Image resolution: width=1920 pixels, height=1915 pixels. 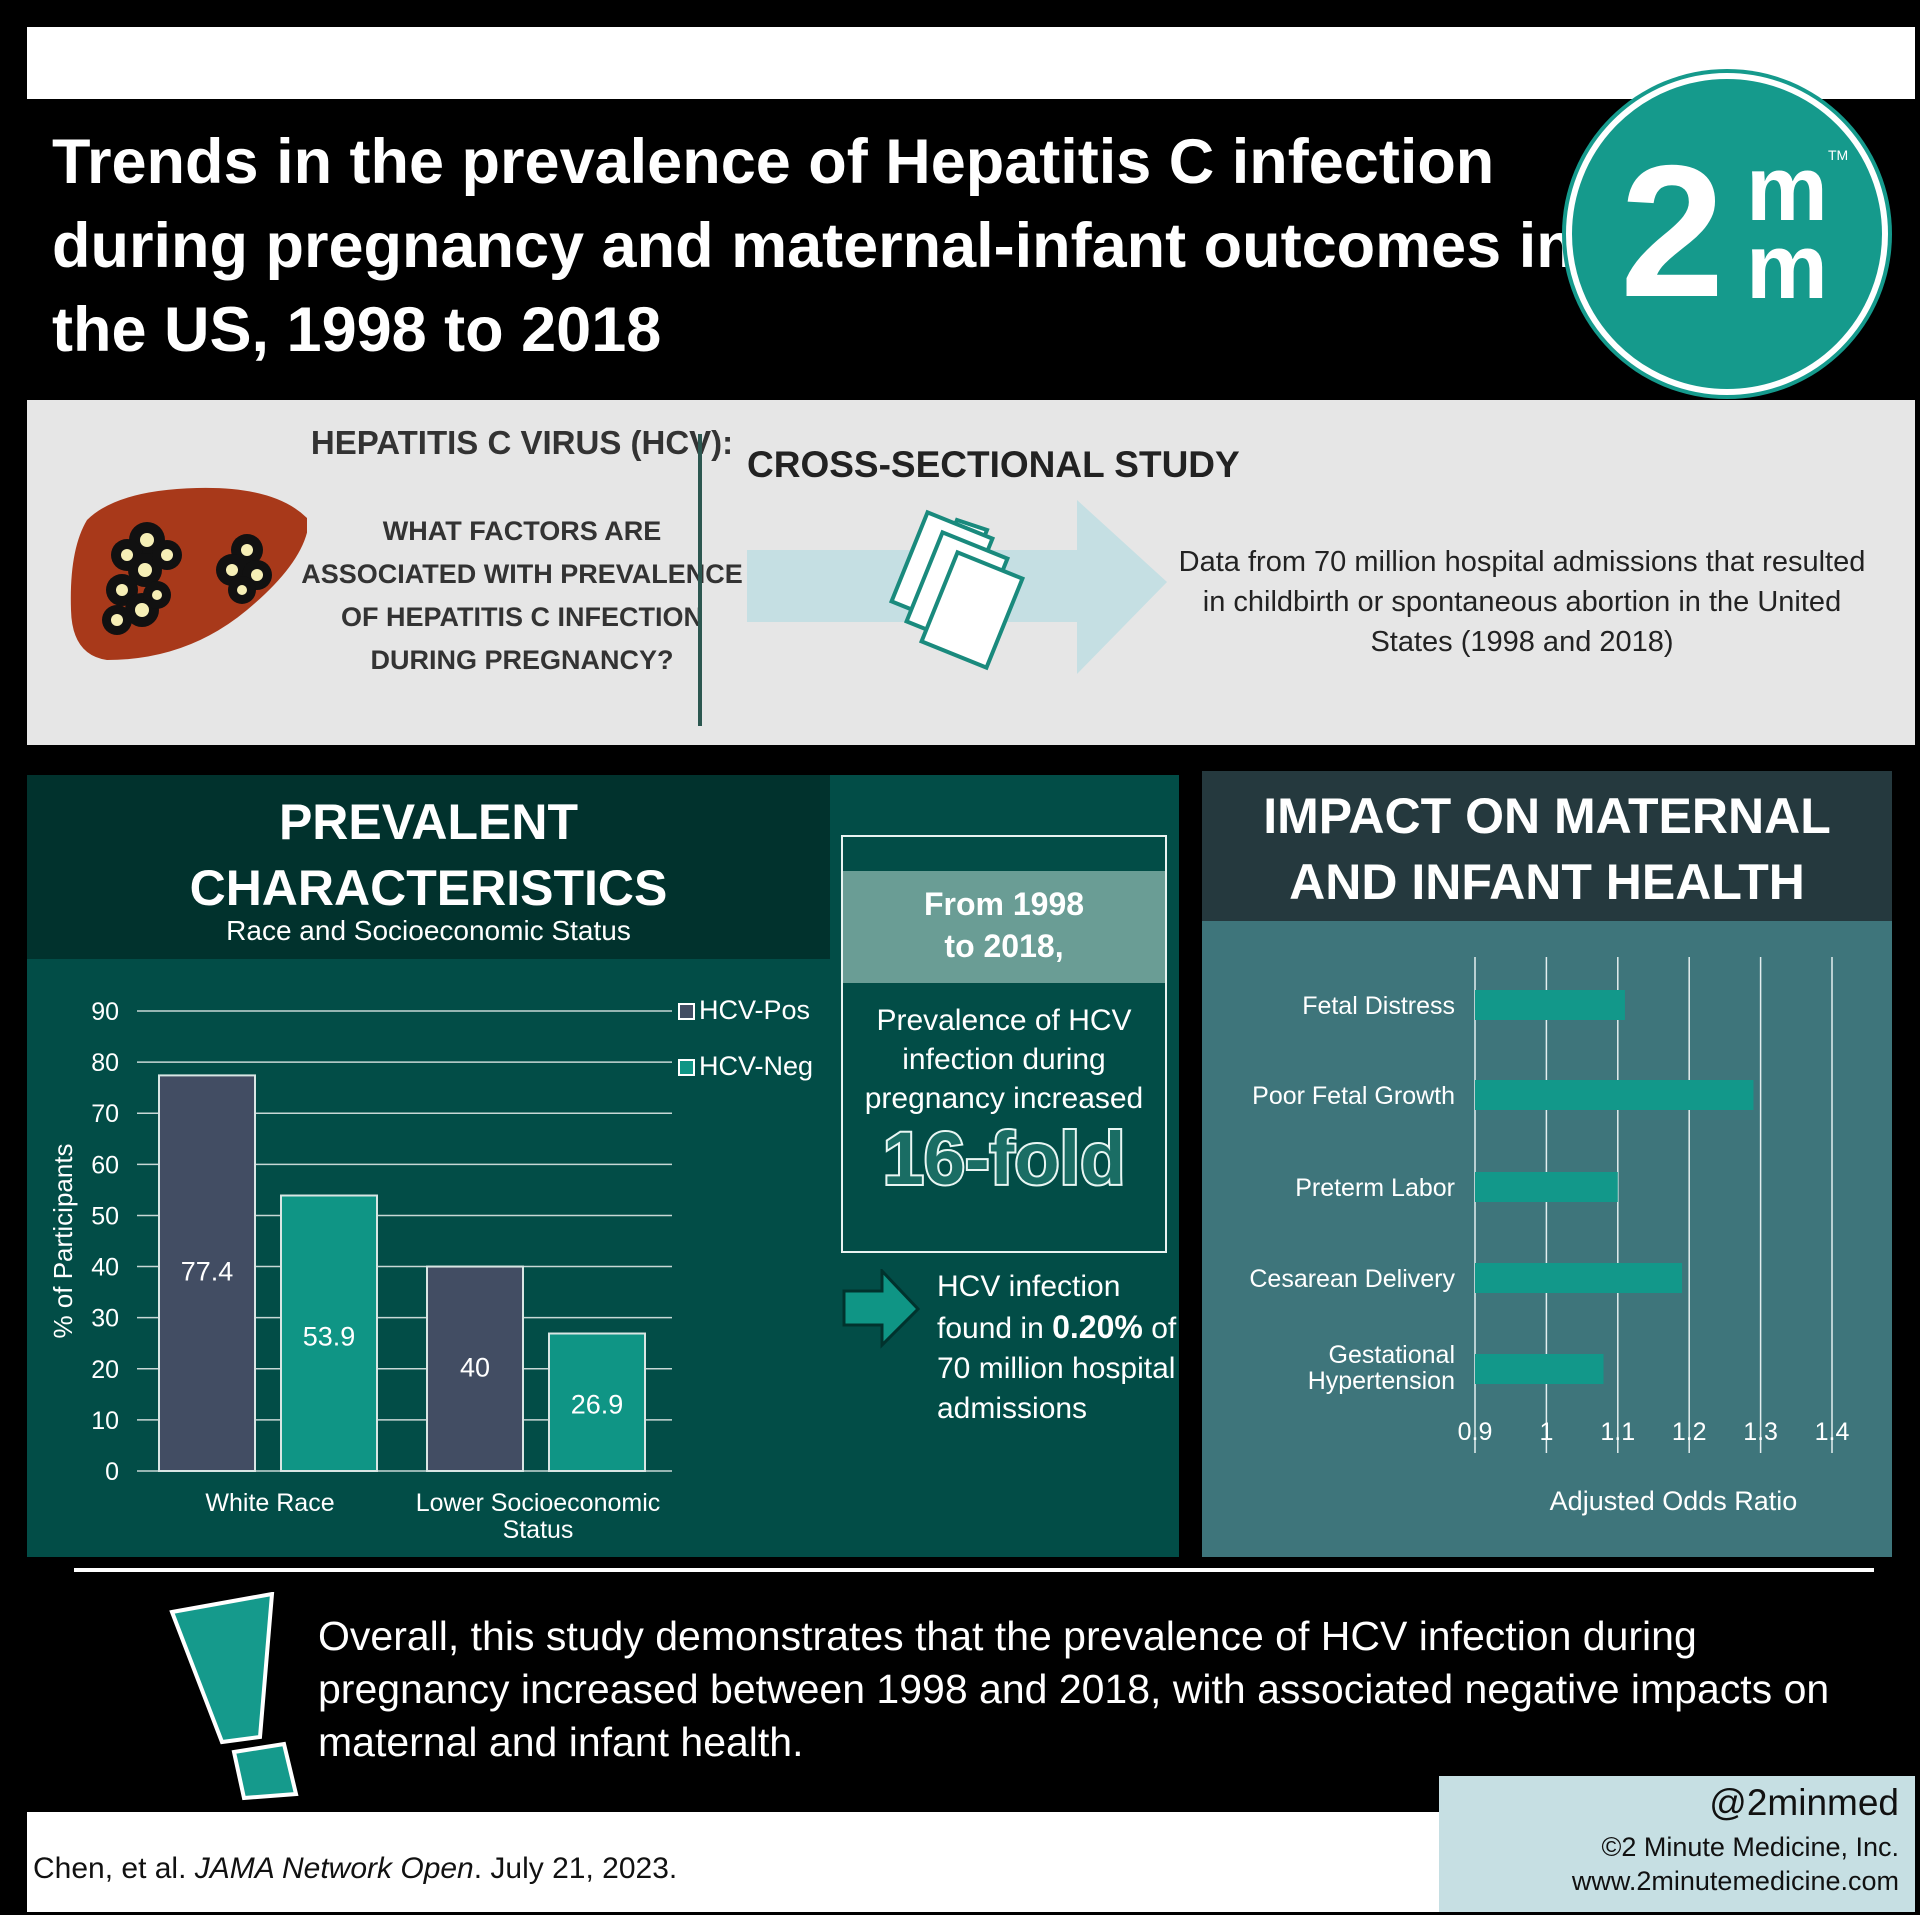 I want to click on legend-label: HCV-Pos, so click(x=754, y=1010).